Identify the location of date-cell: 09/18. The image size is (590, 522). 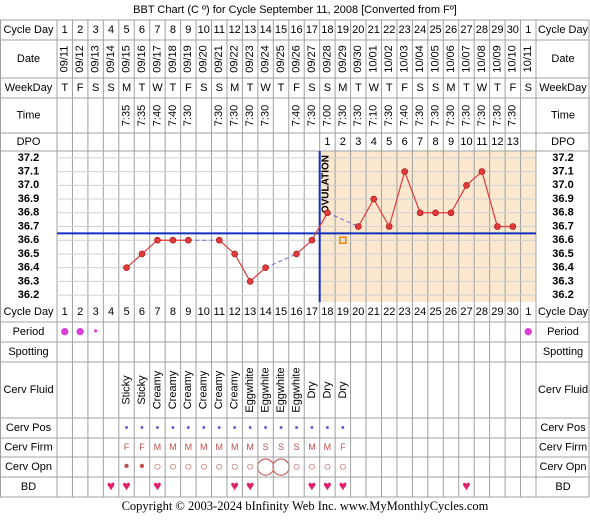
(173, 59).